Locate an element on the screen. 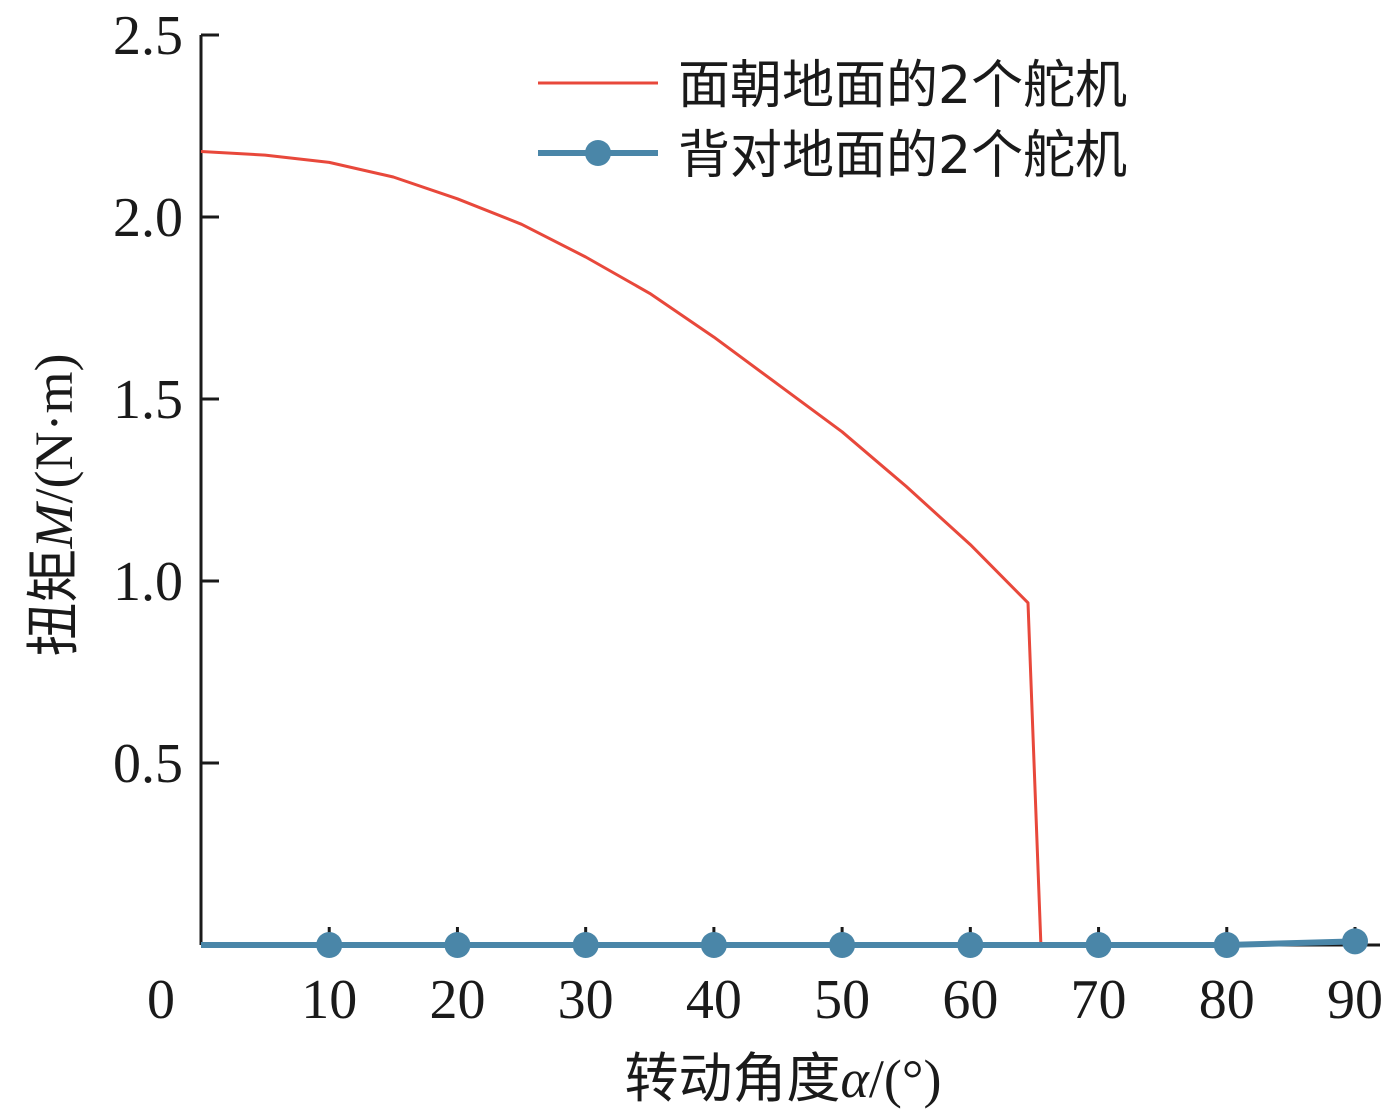  markers-layer is located at coordinates (842, 943).